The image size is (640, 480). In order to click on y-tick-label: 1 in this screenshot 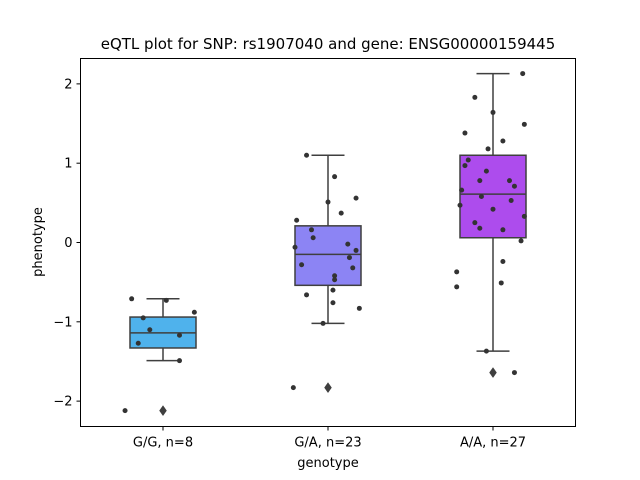, I will do `click(68, 164)`.